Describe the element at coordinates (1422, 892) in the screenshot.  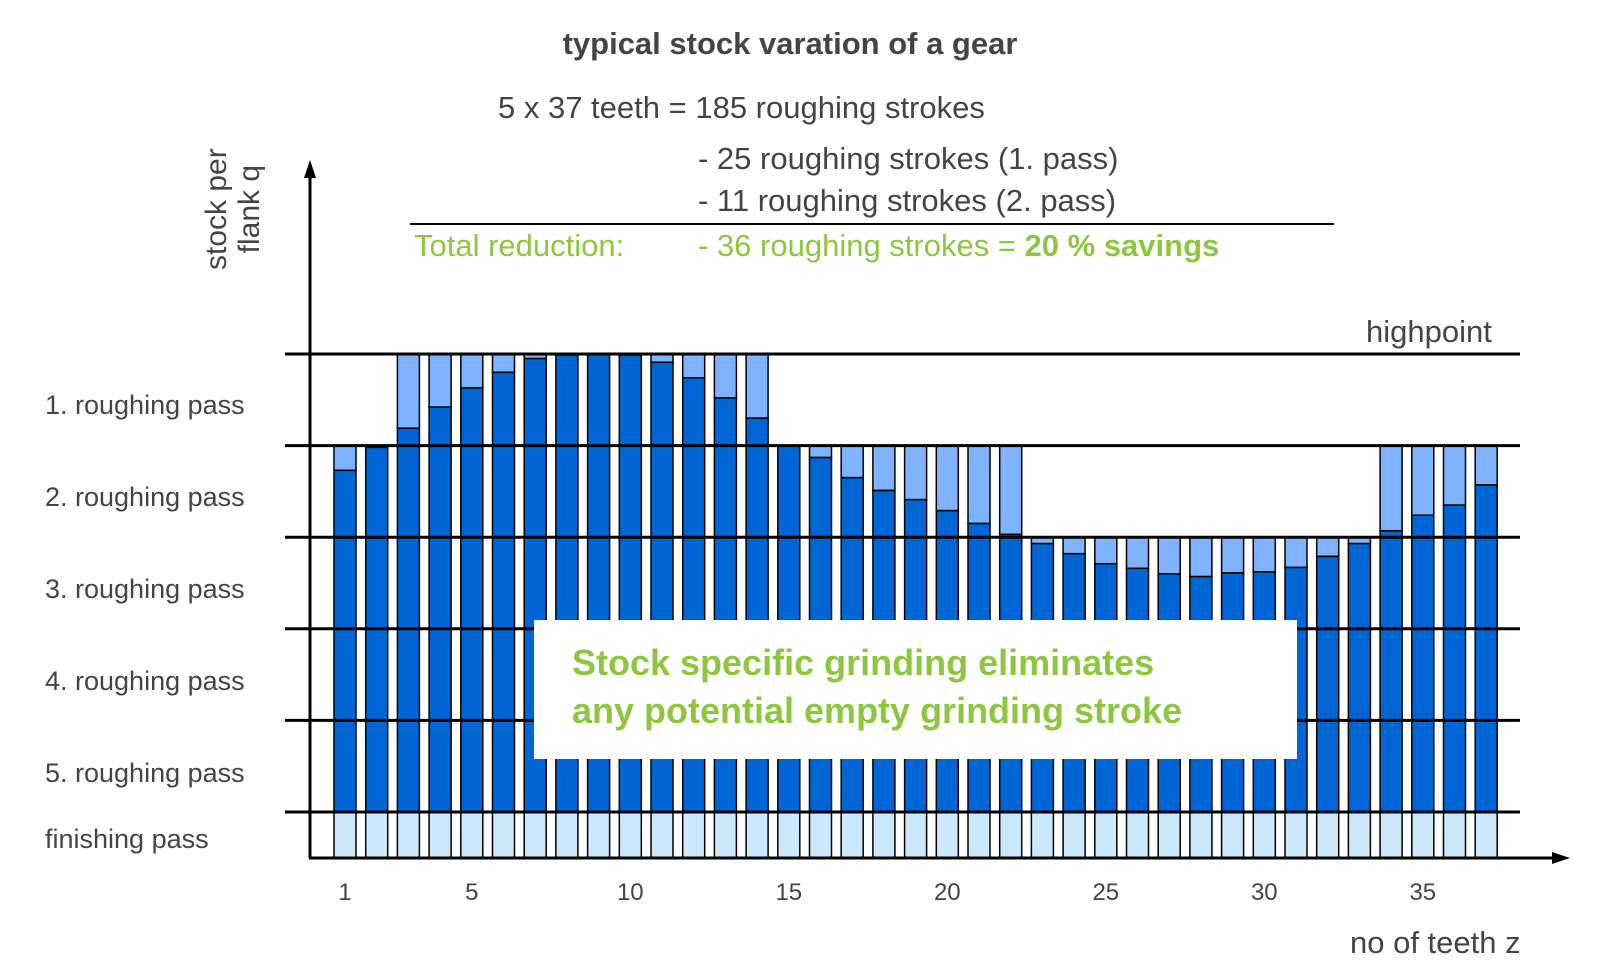
I see `x-tick-35: 35` at that location.